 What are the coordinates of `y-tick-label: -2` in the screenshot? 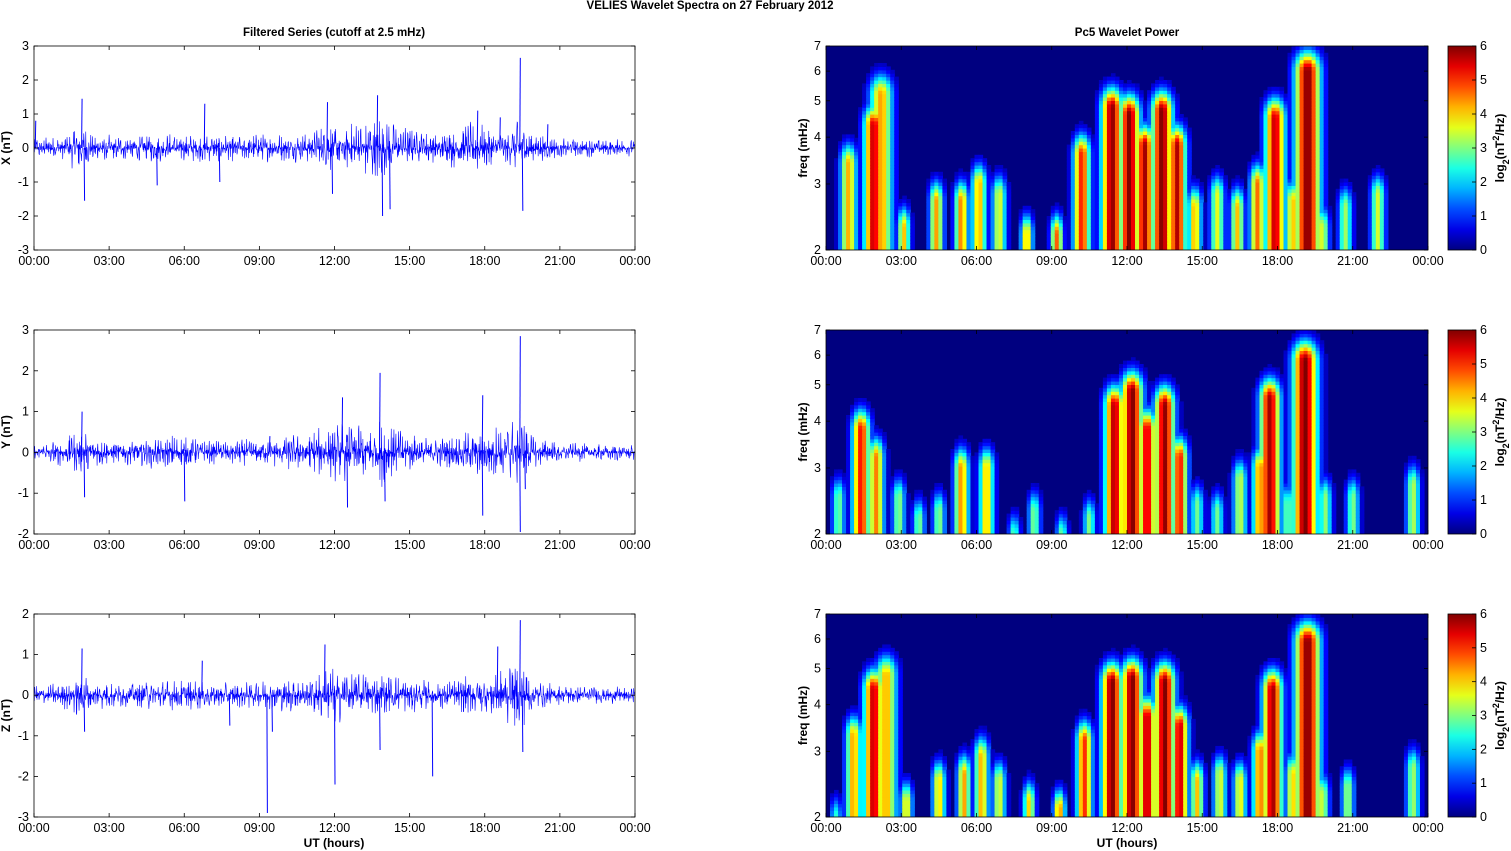 It's located at (23, 776).